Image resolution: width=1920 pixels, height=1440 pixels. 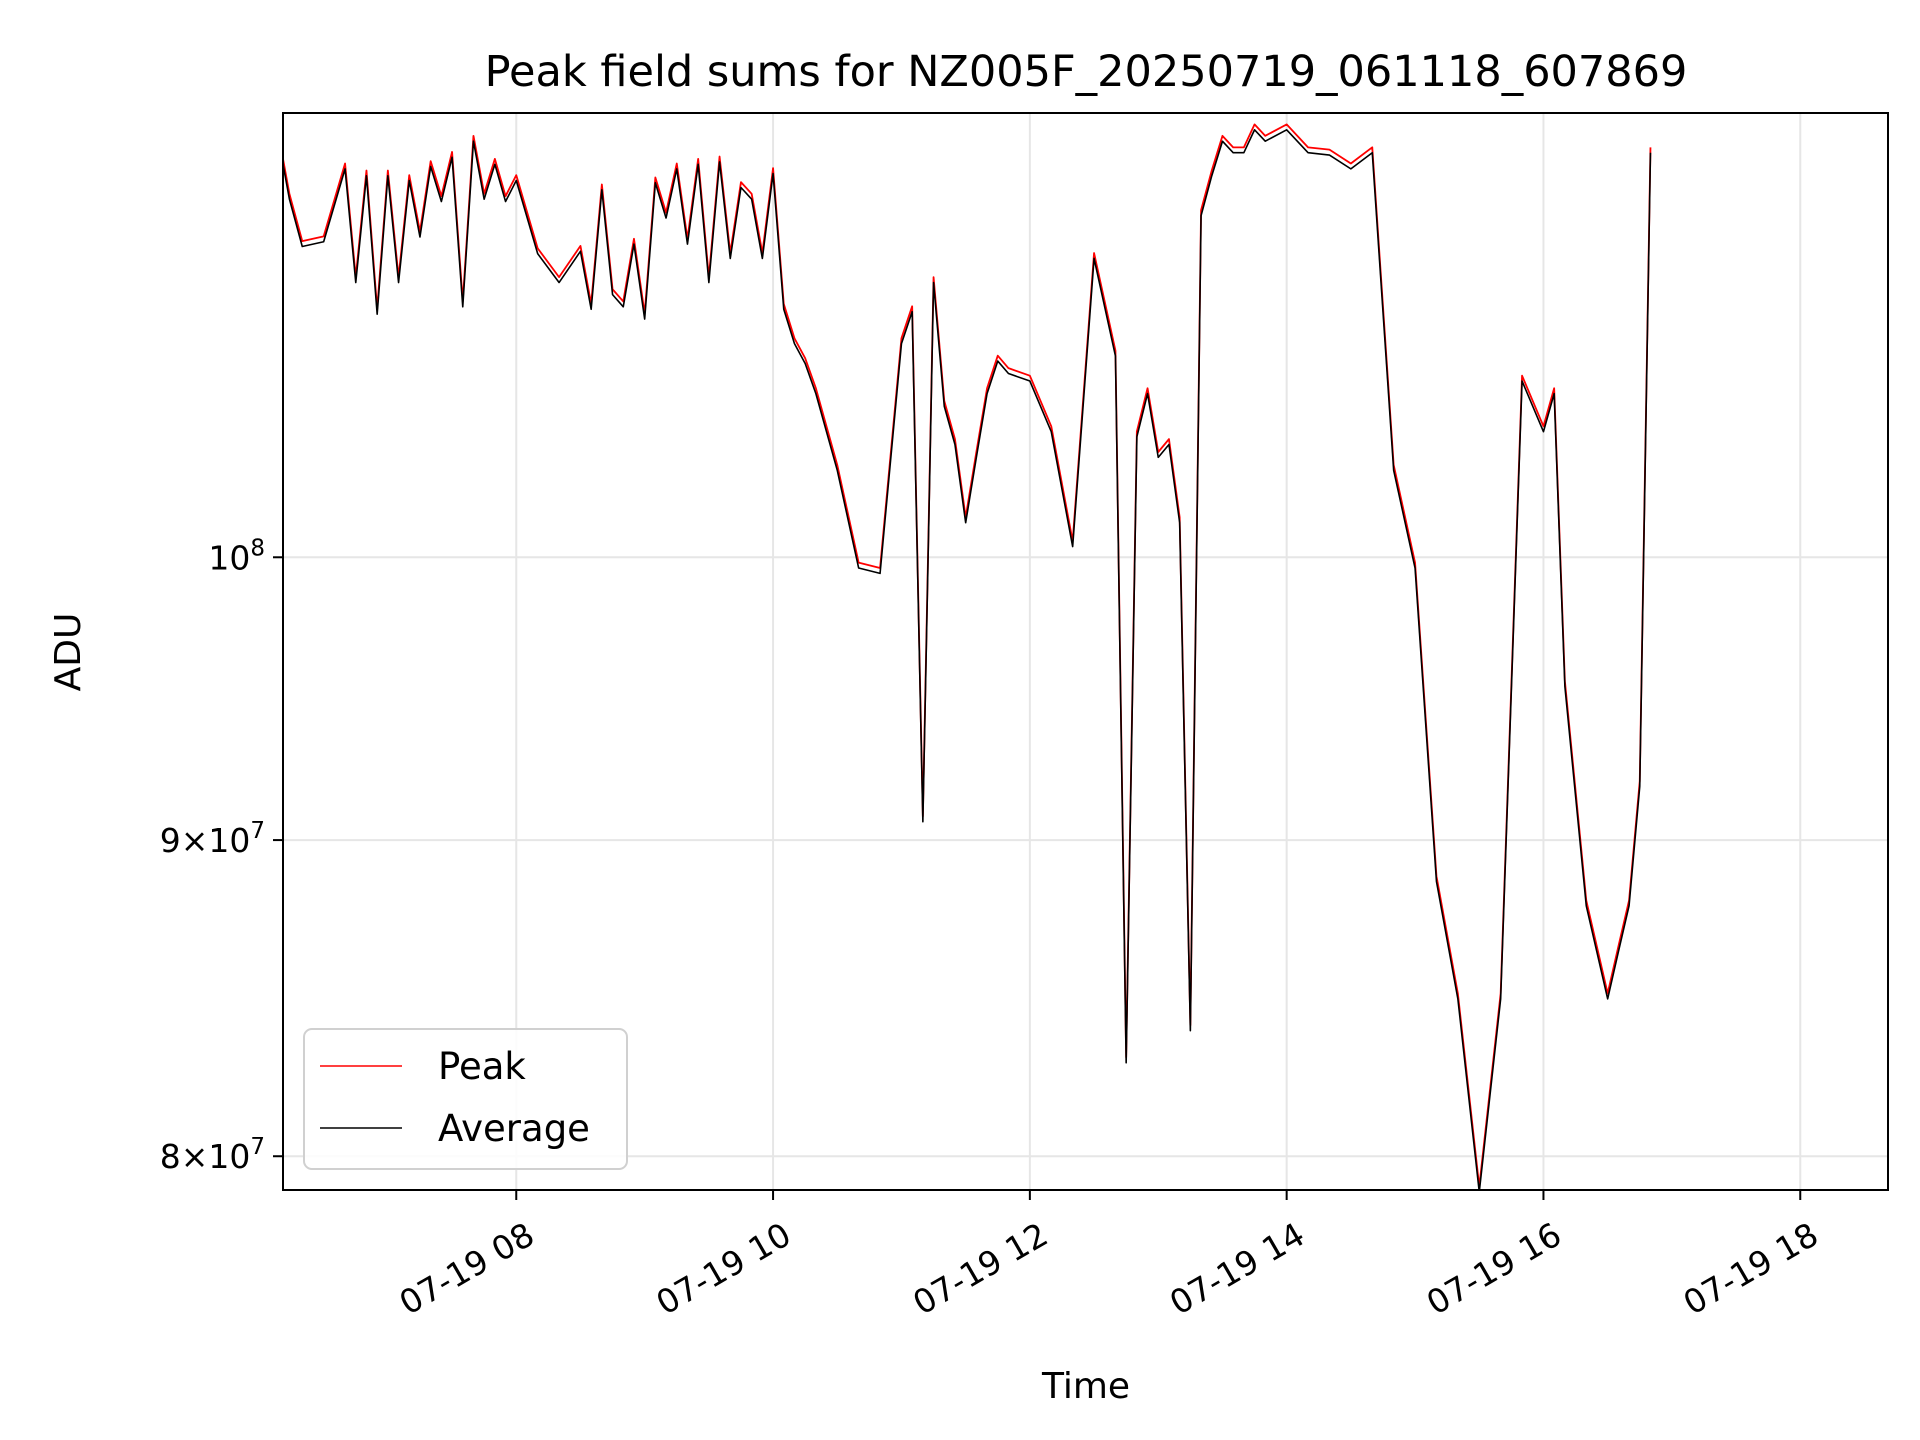 I want to click on y-axis-title: ADU, so click(x=68, y=652).